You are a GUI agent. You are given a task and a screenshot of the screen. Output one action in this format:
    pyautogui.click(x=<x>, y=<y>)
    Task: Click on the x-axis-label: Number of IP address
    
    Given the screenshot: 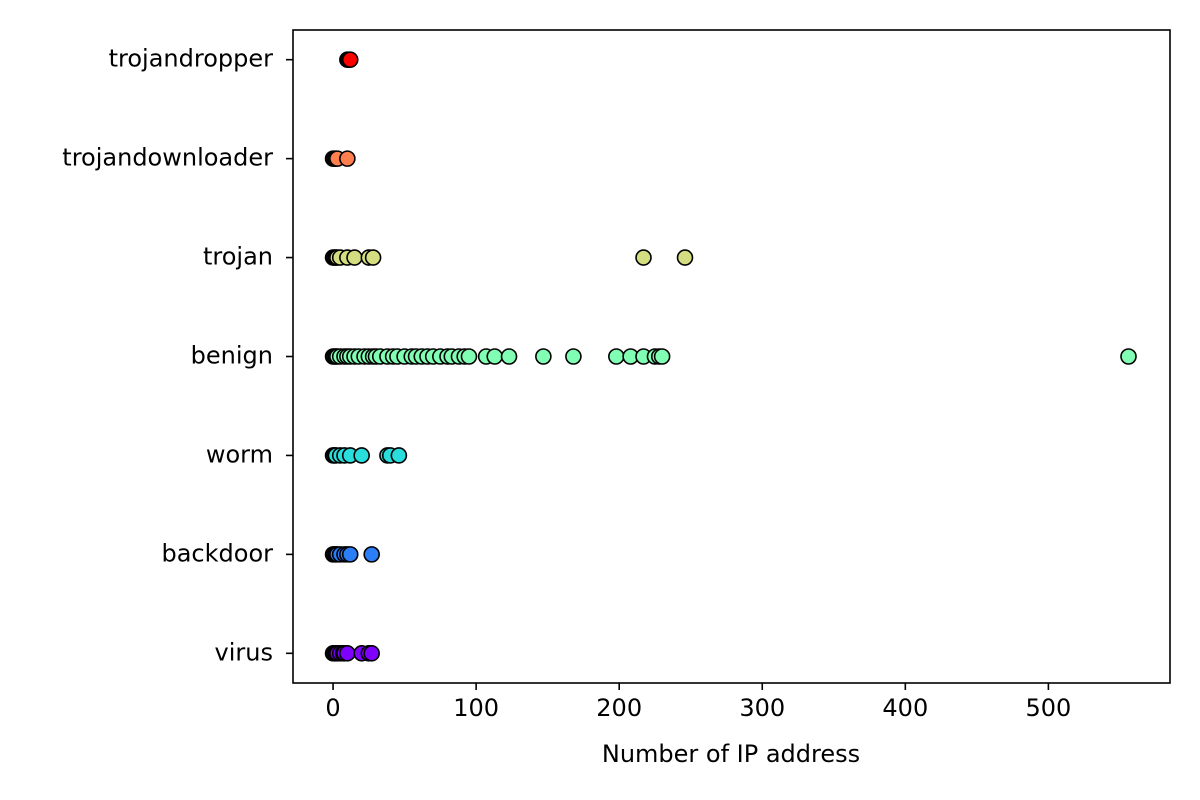 What is the action you would take?
    pyautogui.click(x=731, y=754)
    